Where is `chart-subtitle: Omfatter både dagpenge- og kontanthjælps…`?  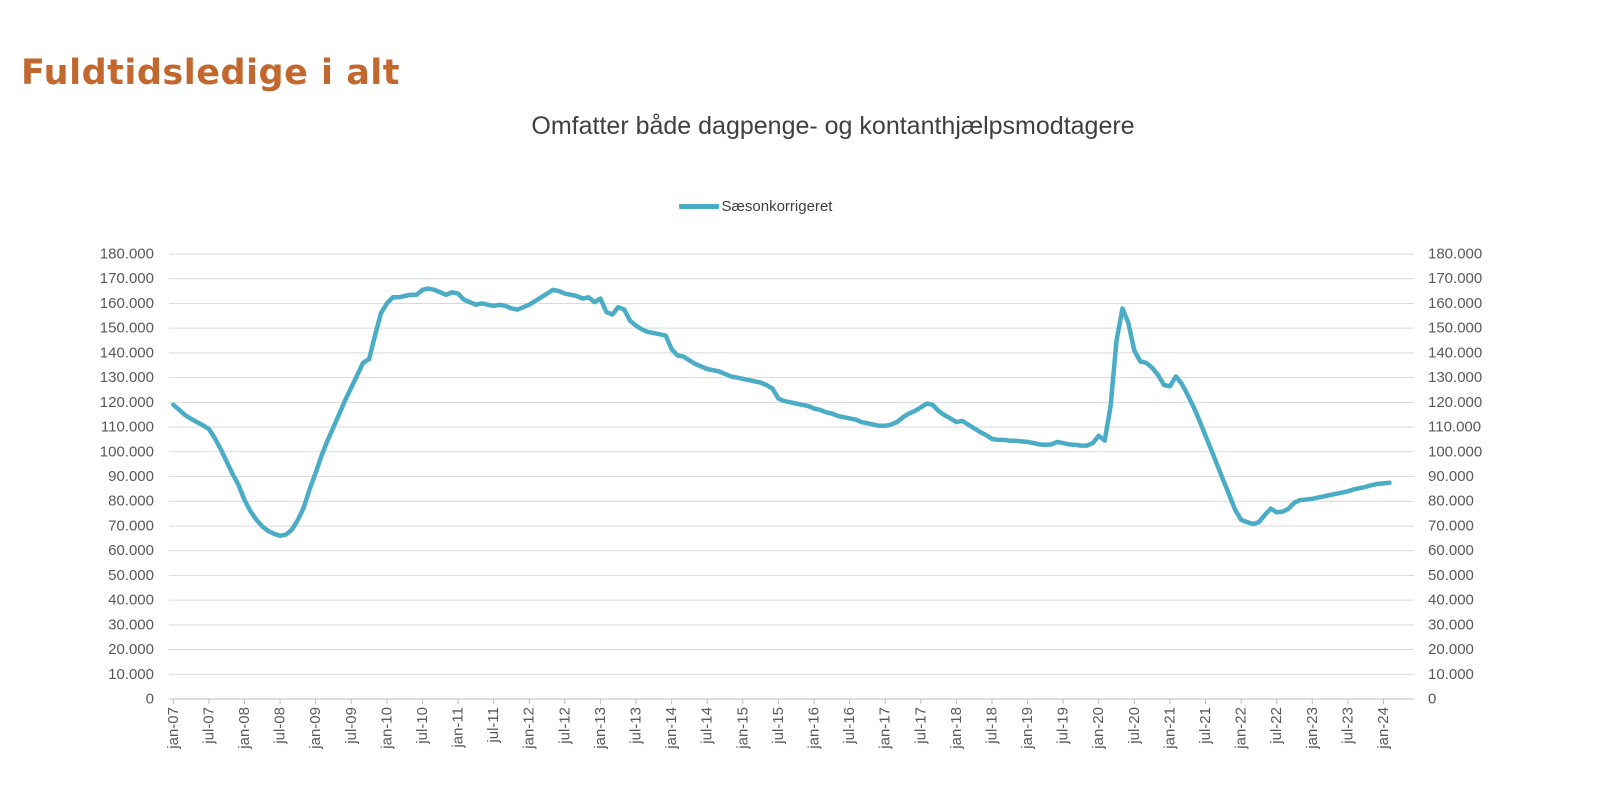 chart-subtitle: Omfatter både dagpenge- og kontanthjælps… is located at coordinates (833, 126).